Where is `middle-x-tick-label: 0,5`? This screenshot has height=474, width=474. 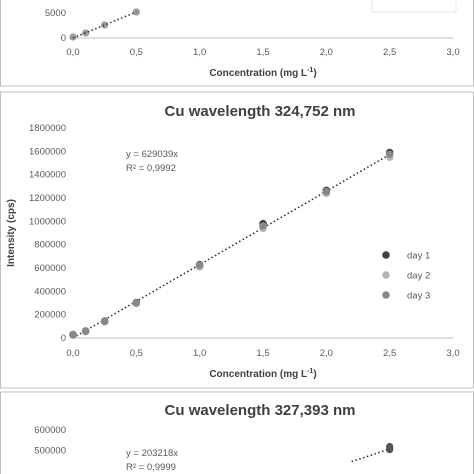 middle-x-tick-label: 0,5 is located at coordinates (136, 353).